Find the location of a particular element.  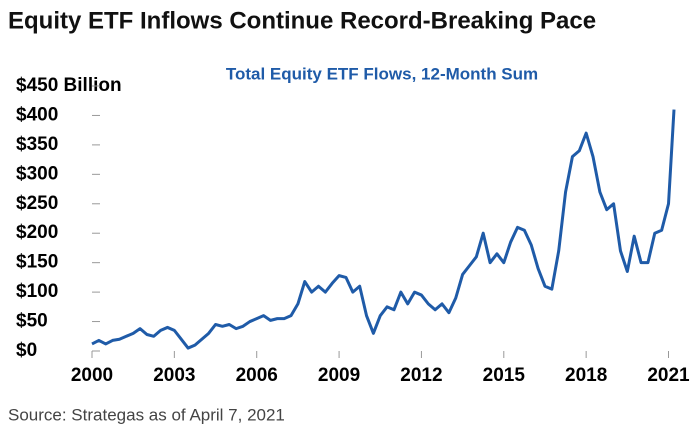

y-tick-label: $400 is located at coordinates (37, 114).